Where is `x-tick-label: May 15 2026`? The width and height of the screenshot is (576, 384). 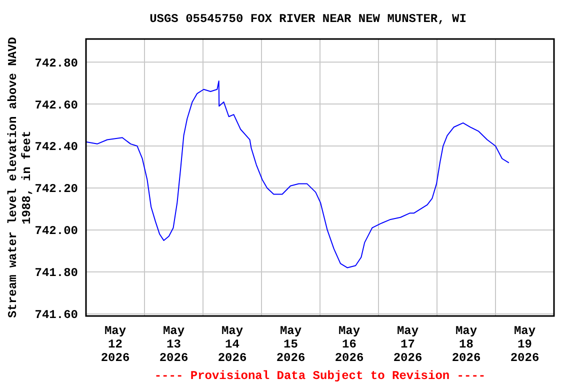 x-tick-label: May 15 2026 is located at coordinates (291, 344).